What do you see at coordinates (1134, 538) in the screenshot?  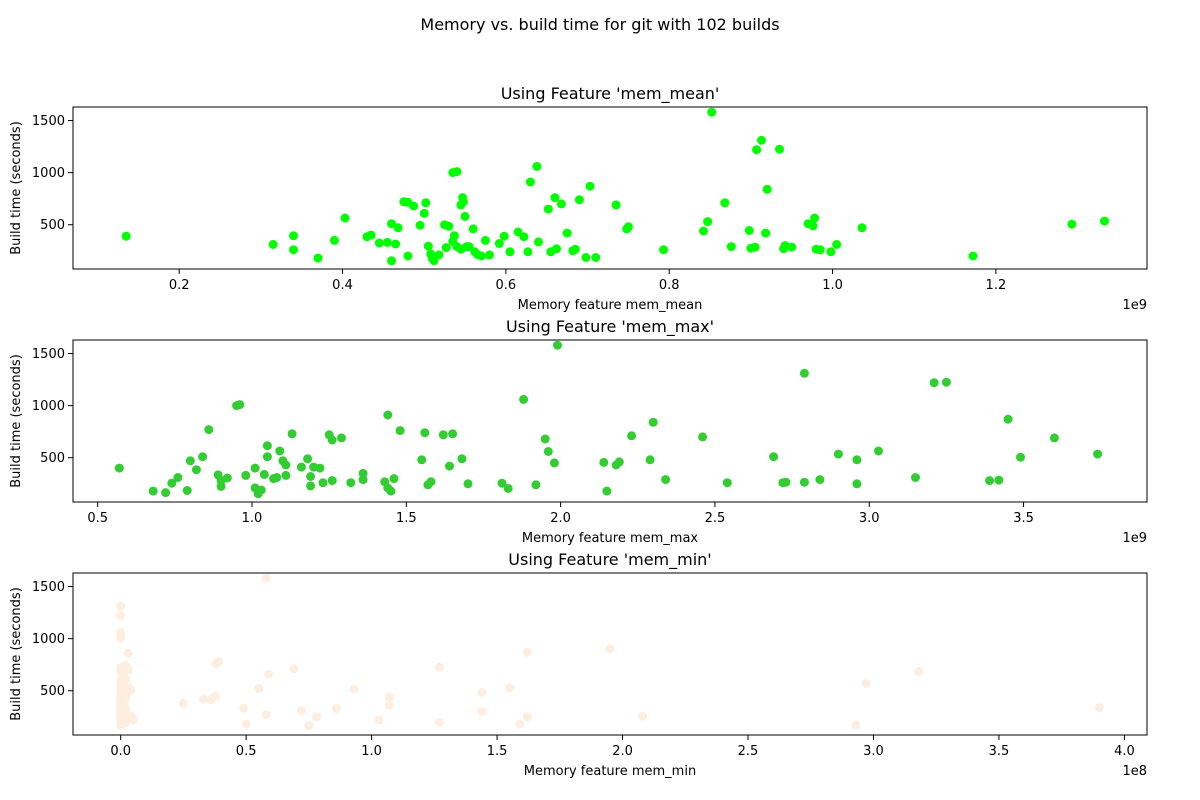 I see `x-axis-offset-mem-max: 1e9` at bounding box center [1134, 538].